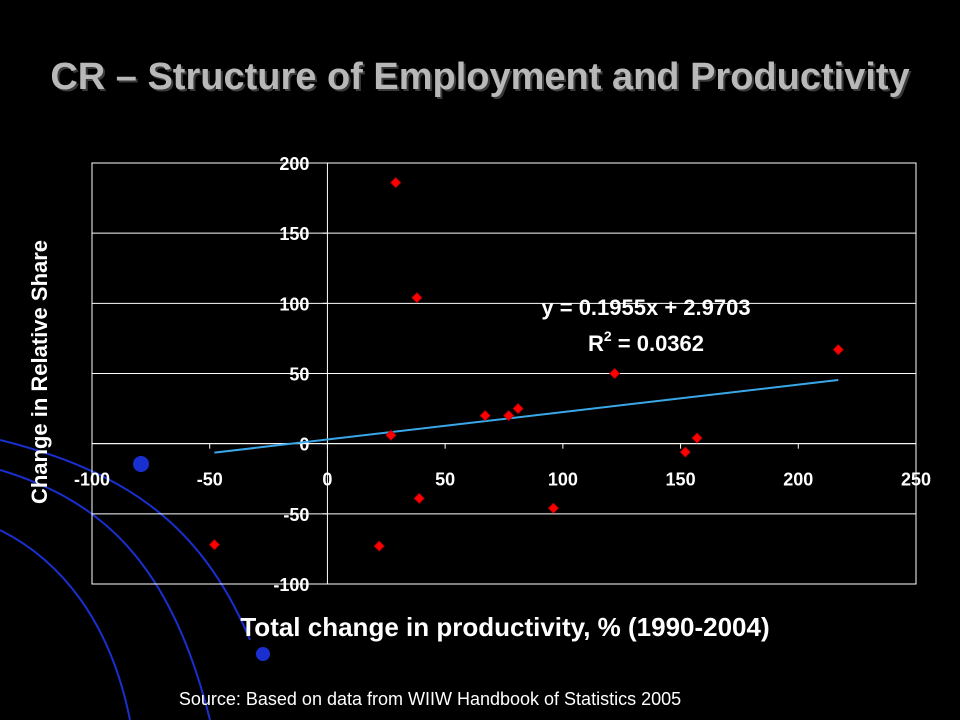 This screenshot has width=960, height=720. I want to click on y-tick-label: -50, so click(296, 515).